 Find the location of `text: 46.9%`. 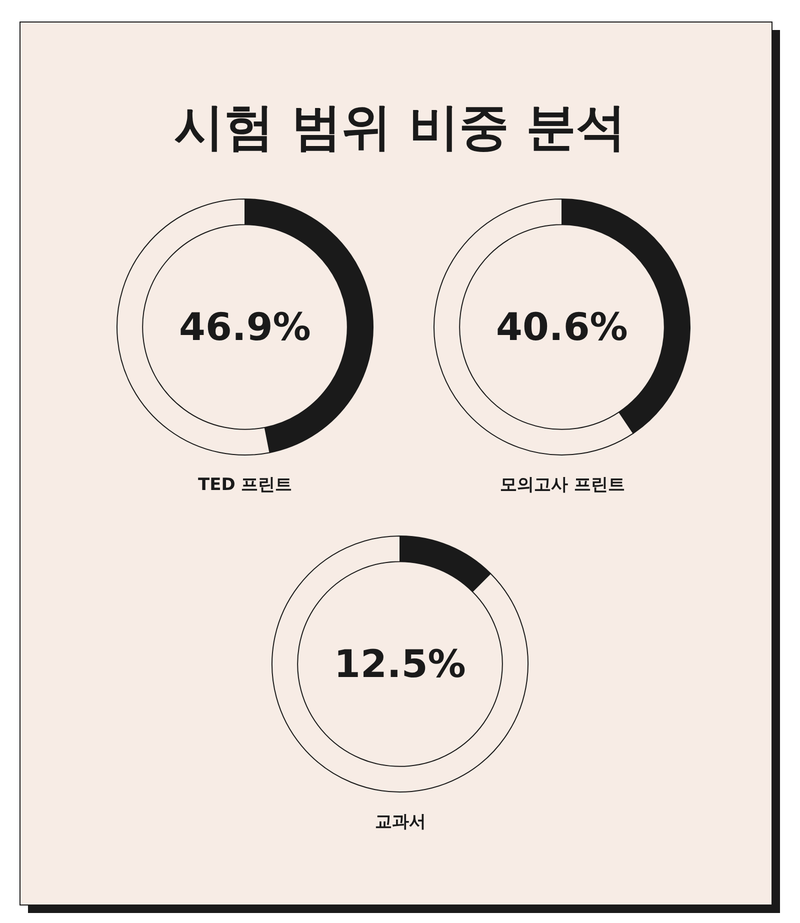

text: 46.9% is located at coordinates (245, 327).